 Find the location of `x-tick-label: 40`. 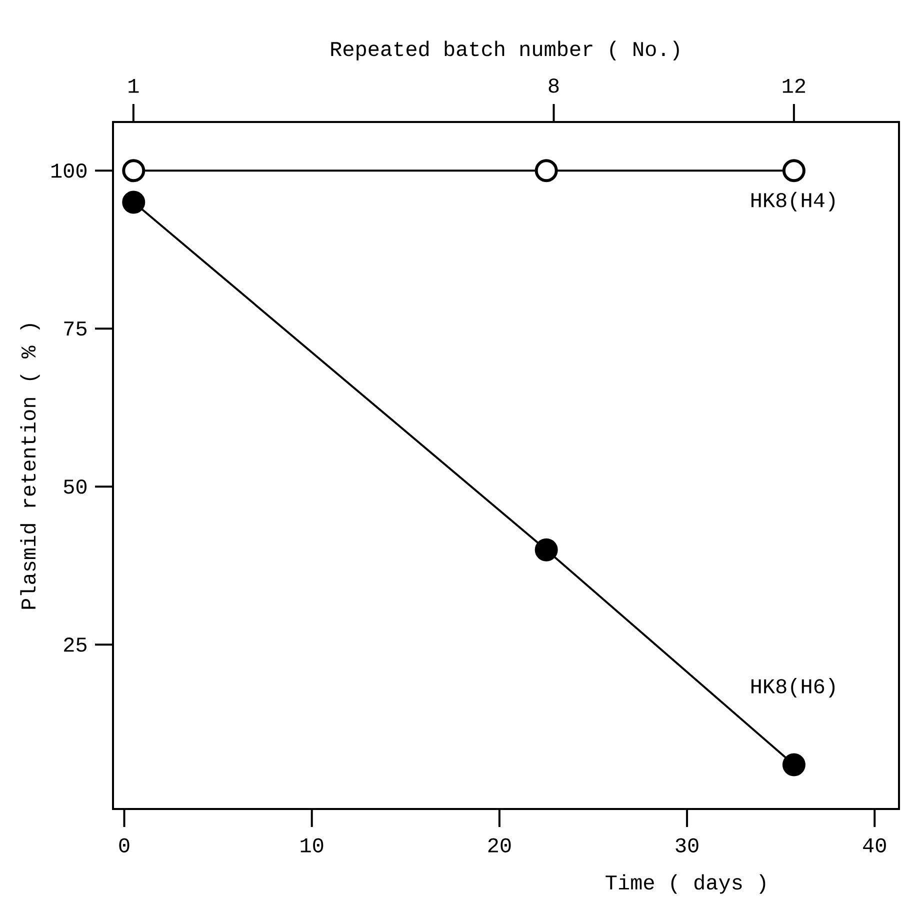

x-tick-label: 40 is located at coordinates (874, 845).